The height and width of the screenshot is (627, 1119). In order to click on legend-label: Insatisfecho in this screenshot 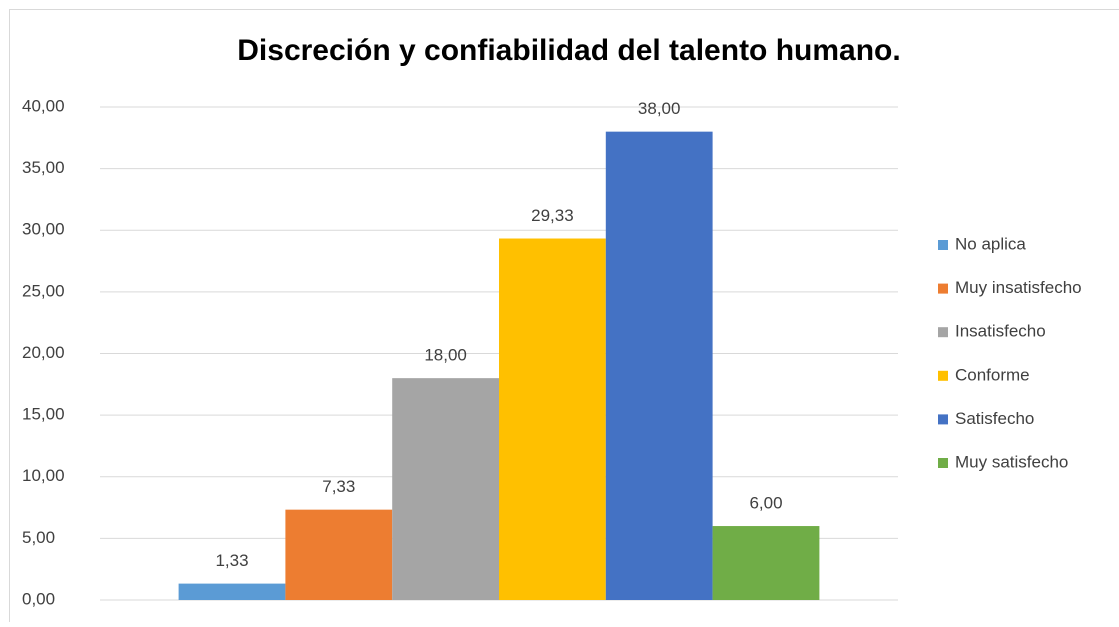, I will do `click(1000, 331)`.